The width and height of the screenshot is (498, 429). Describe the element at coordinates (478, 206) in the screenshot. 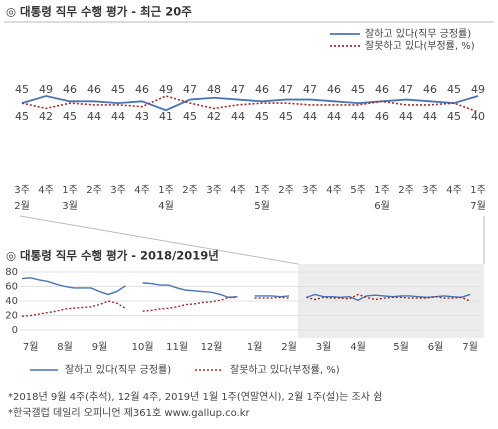

I see `x-group-label: 7월` at that location.